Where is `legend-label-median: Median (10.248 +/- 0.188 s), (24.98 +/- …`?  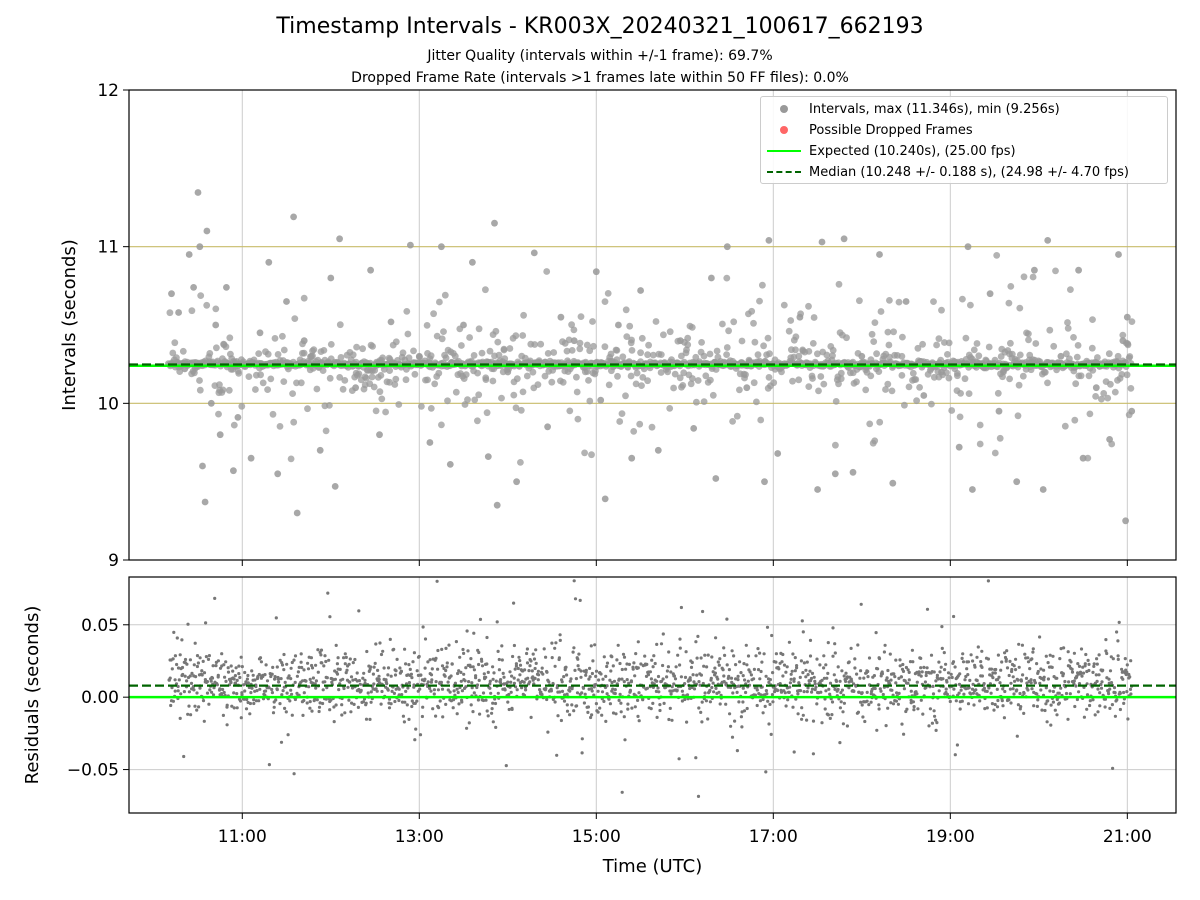 legend-label-median: Median (10.248 +/- 0.188 s), (24.98 +/- … is located at coordinates (969, 172).